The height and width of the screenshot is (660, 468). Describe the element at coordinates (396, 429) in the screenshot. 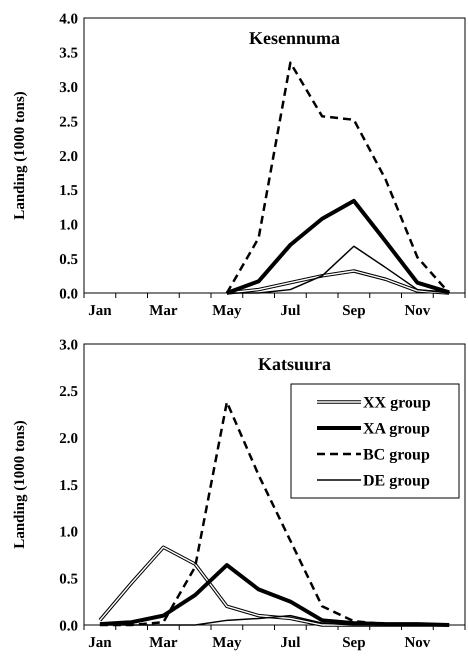

I see `legend-label: XA group` at that location.